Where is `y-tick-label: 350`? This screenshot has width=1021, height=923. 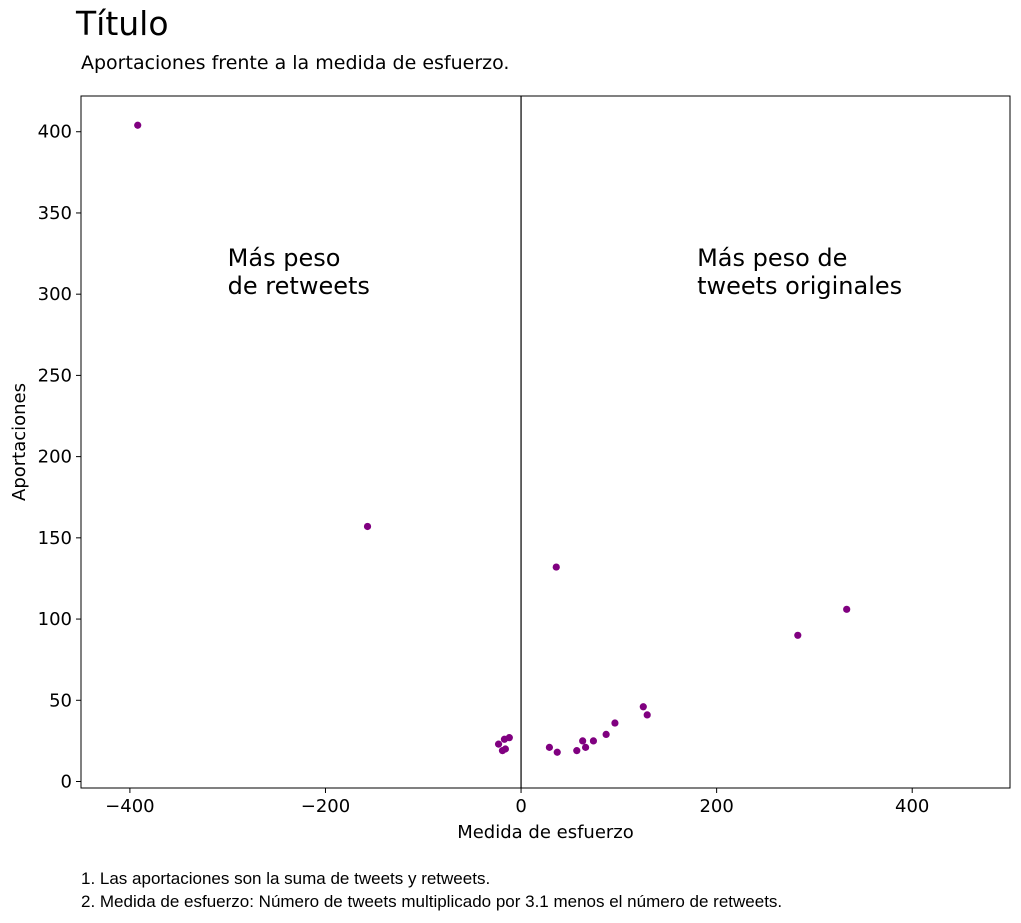 y-tick-label: 350 is located at coordinates (55, 213).